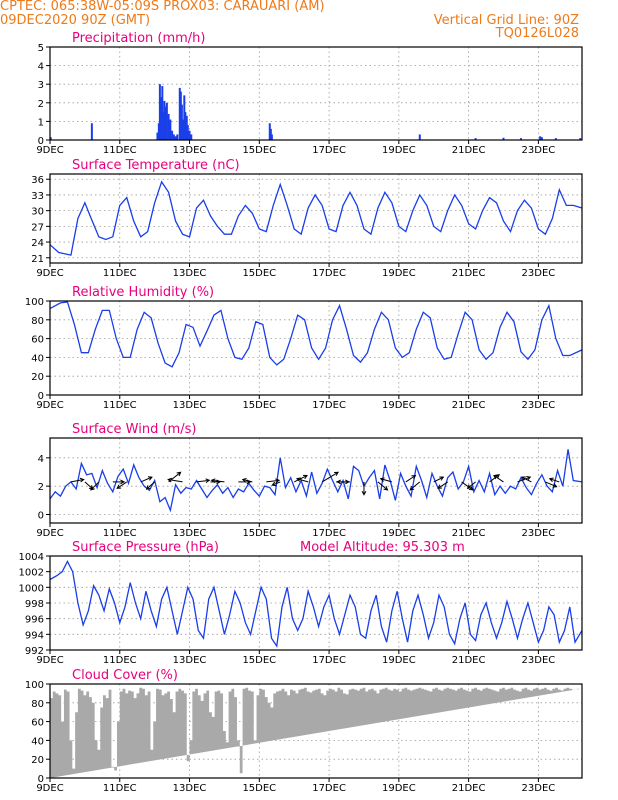  What do you see at coordinates (315, 732) in the screenshot?
I see `cloud-cover-area` at bounding box center [315, 732].